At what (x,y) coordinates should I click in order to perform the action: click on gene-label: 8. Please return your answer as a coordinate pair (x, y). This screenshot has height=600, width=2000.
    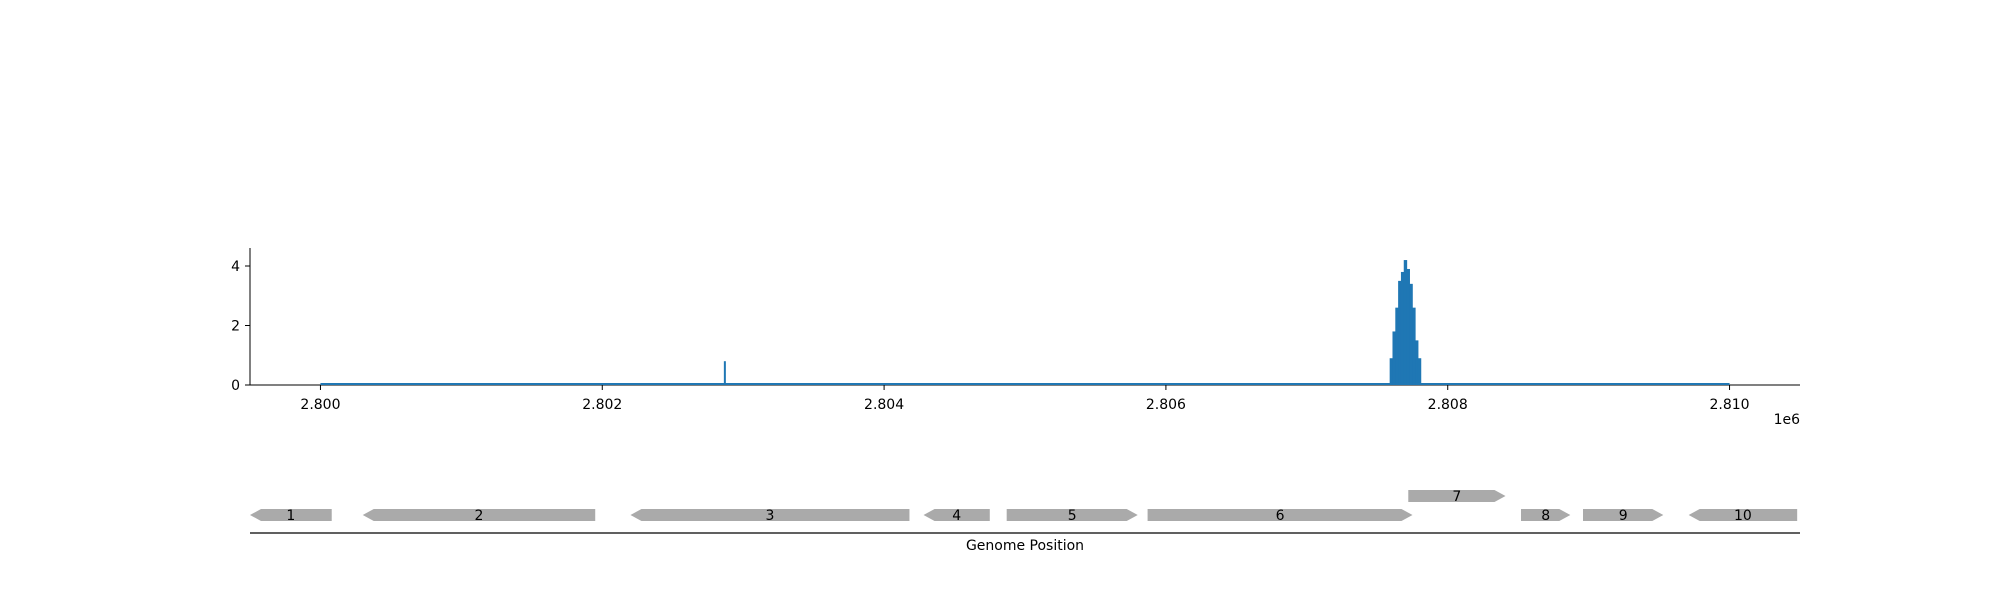
    Looking at the image, I should click on (1545, 516).